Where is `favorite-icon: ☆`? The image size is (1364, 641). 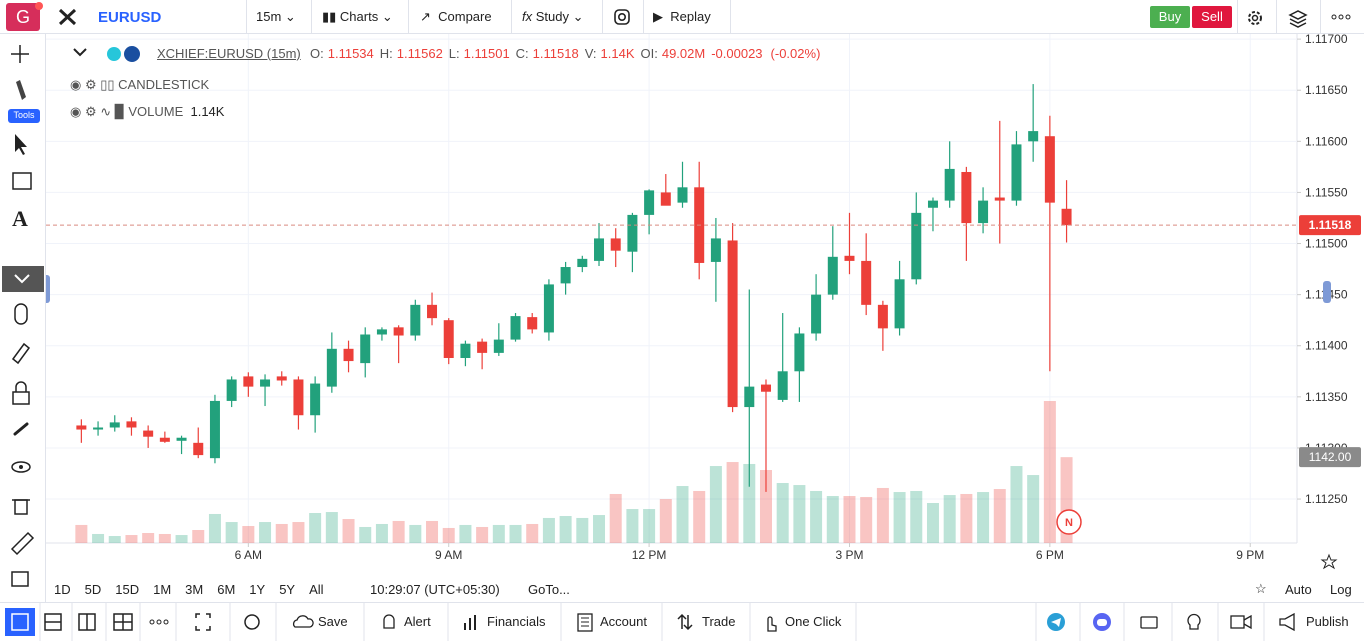 favorite-icon: ☆ is located at coordinates (1261, 588).